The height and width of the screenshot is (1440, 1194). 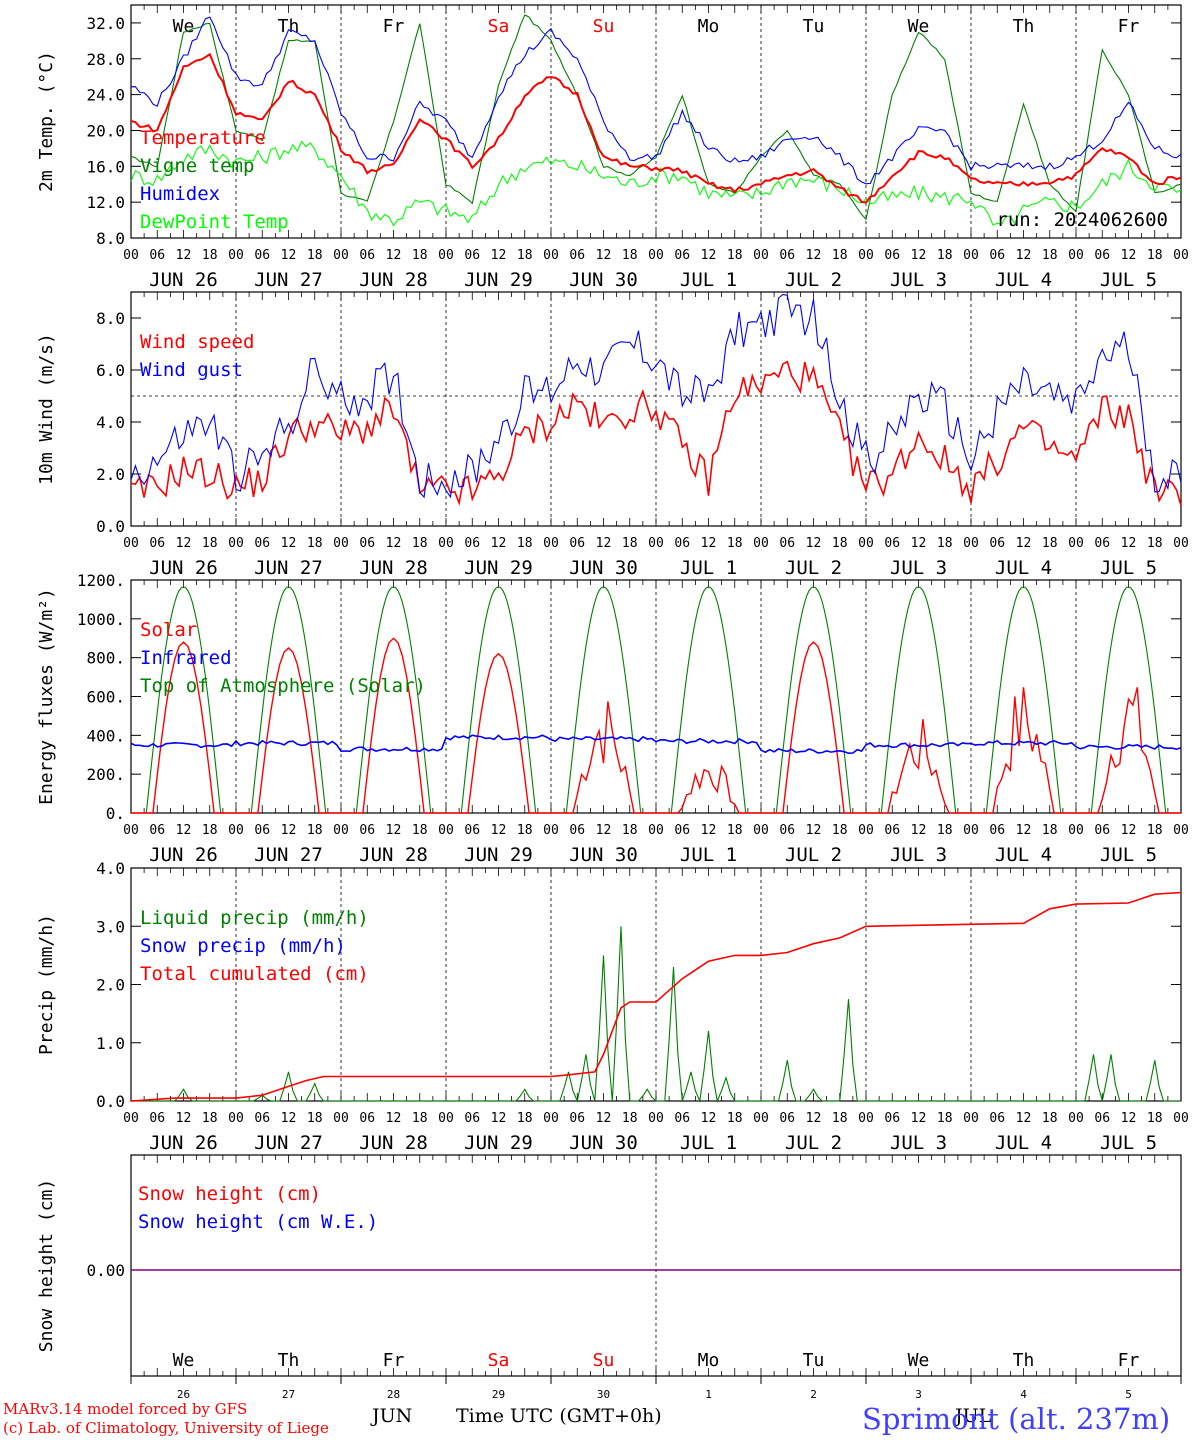 What do you see at coordinates (656, 433) in the screenshot?
I see `series-line-temperature` at bounding box center [656, 433].